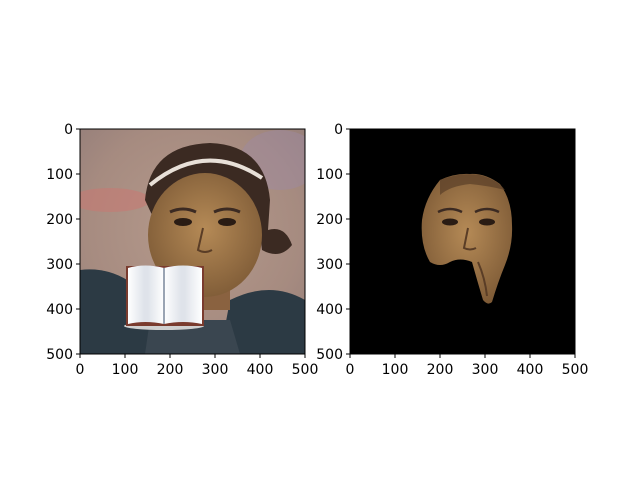 This screenshot has width=640, height=480. Describe the element at coordinates (329, 265) in the screenshot. I see `right-y-tick-label: 300` at that location.